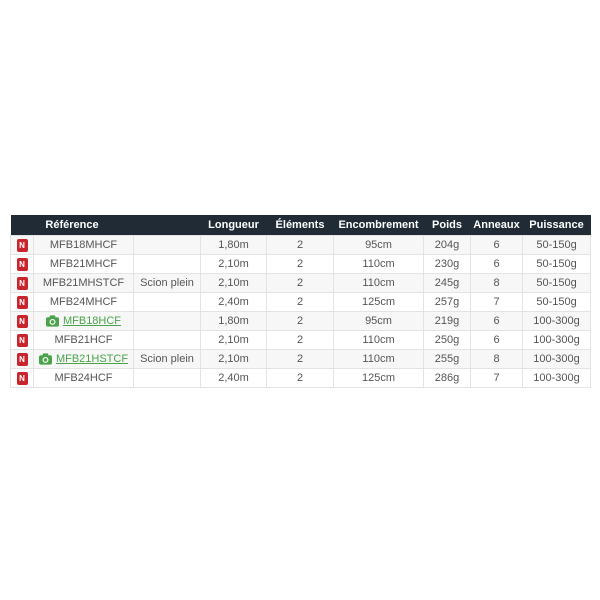  Describe the element at coordinates (72, 225) in the screenshot. I see `header-reference: Référence` at that location.